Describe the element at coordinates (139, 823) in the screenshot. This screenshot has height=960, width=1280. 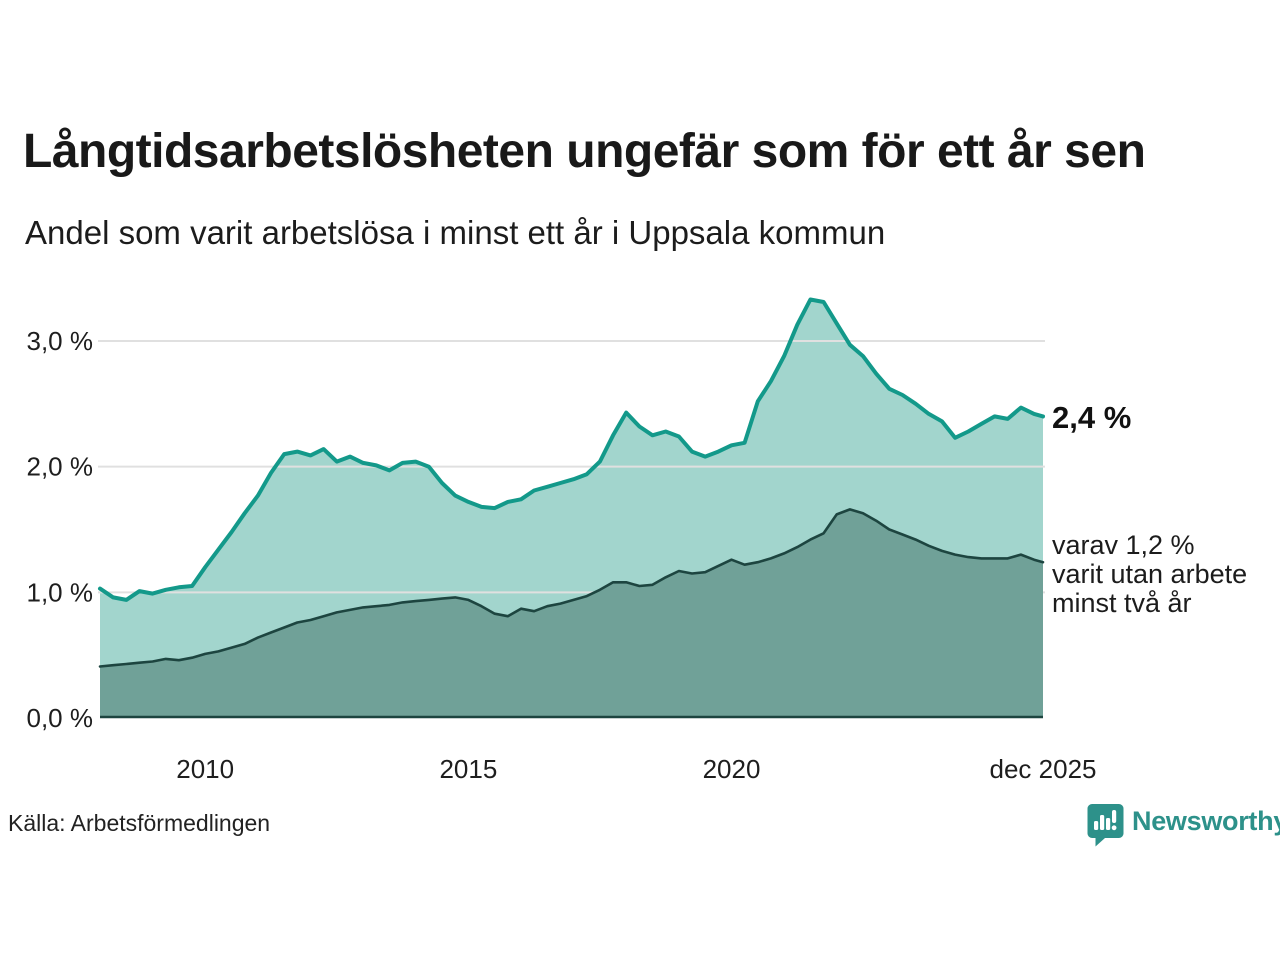
I see `source-label: Källa: Arbetsförmedlingen` at that location.